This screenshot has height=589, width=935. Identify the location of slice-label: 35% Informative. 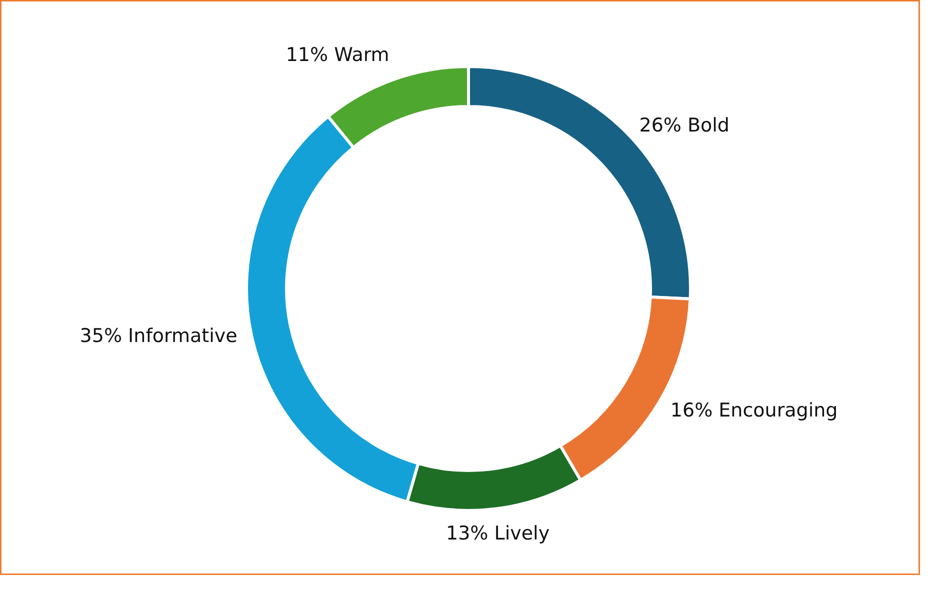
(159, 335).